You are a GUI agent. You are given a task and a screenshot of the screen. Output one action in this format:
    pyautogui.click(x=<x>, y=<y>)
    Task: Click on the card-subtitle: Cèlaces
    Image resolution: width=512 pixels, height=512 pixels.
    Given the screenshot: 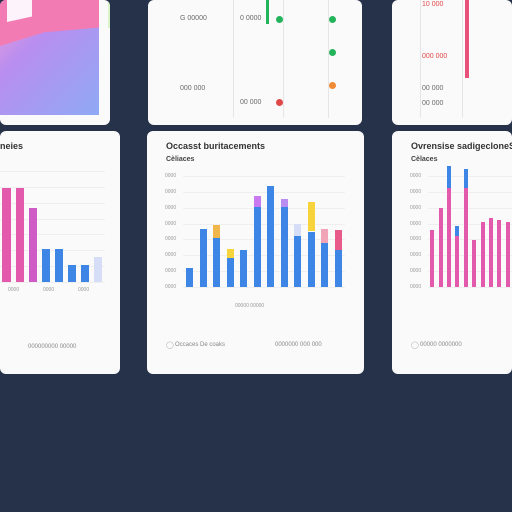 What is the action you would take?
    pyautogui.click(x=424, y=159)
    